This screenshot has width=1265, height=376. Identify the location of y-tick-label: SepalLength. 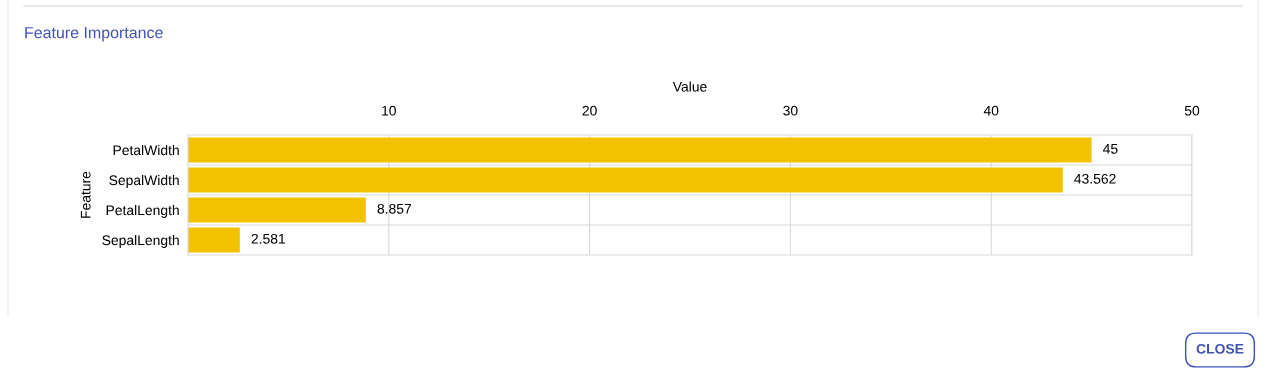
(140, 241).